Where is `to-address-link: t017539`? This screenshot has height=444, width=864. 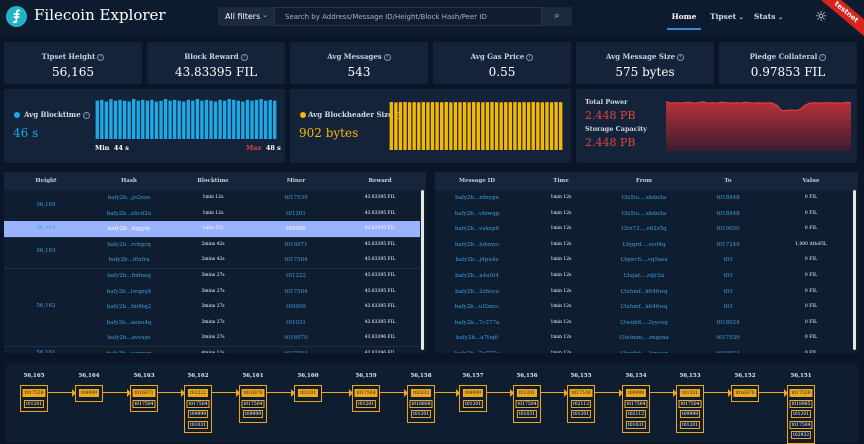
to-address-link: t017539 is located at coordinates (728, 338).